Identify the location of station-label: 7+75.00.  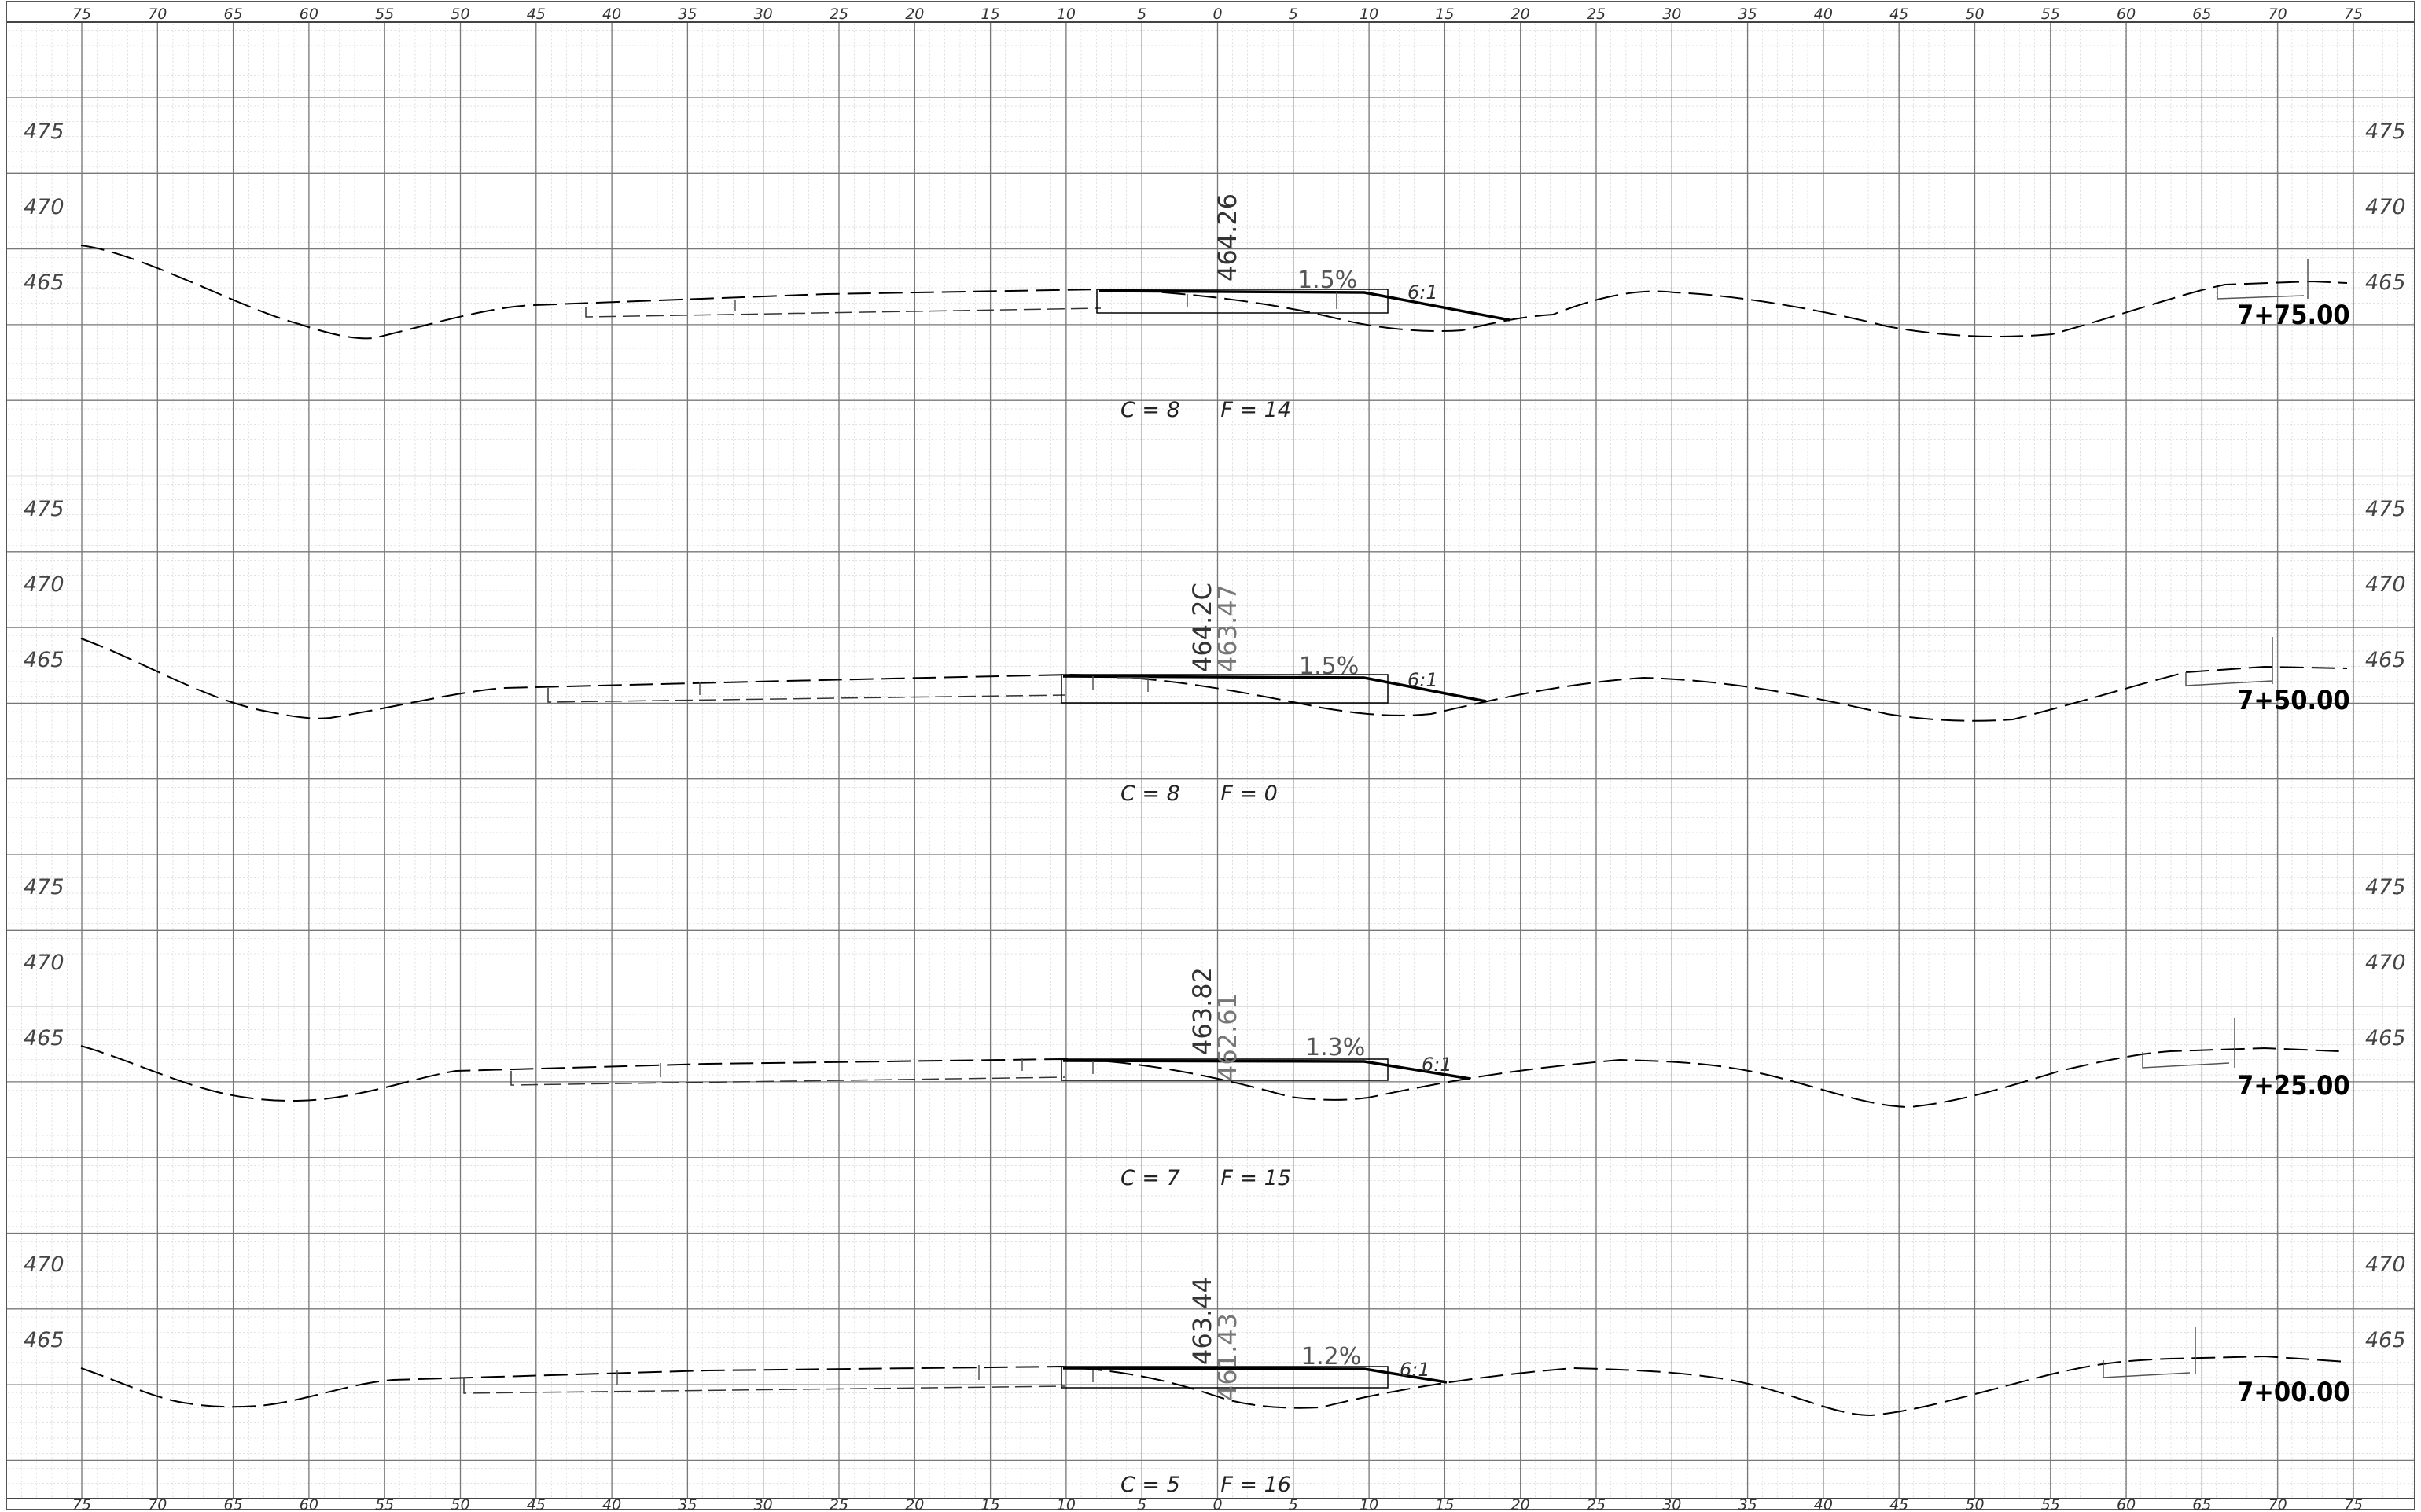
(2293, 315).